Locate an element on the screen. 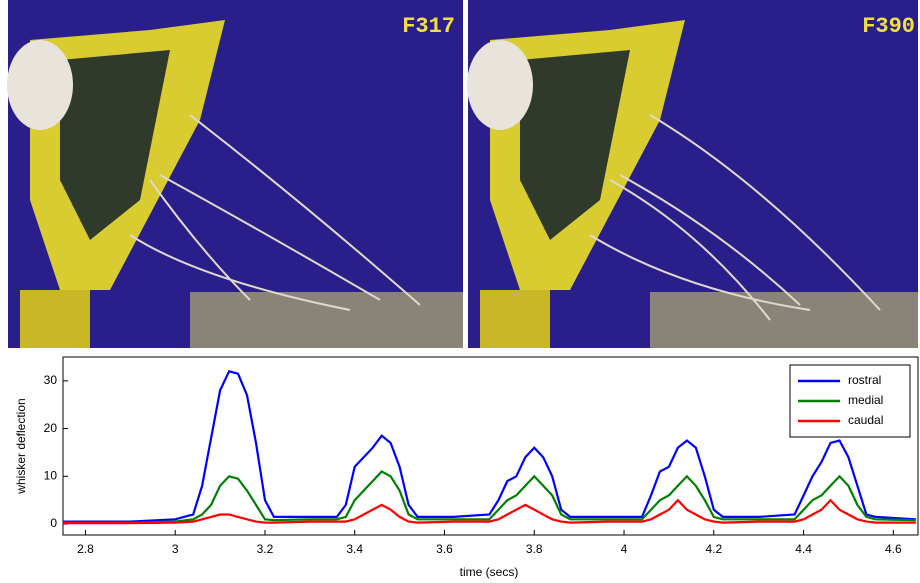 The height and width of the screenshot is (583, 920). x-tick-label: 3.6 is located at coordinates (444, 549).